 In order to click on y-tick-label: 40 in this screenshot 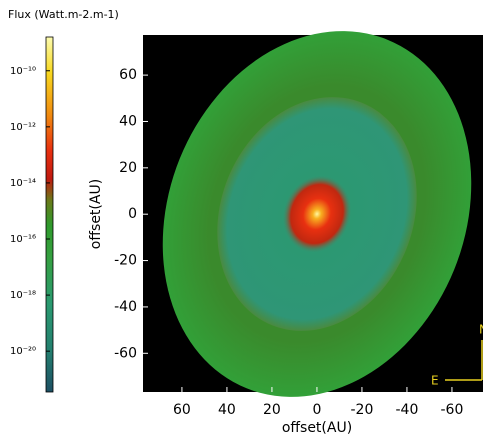, I will do `click(128, 121)`.